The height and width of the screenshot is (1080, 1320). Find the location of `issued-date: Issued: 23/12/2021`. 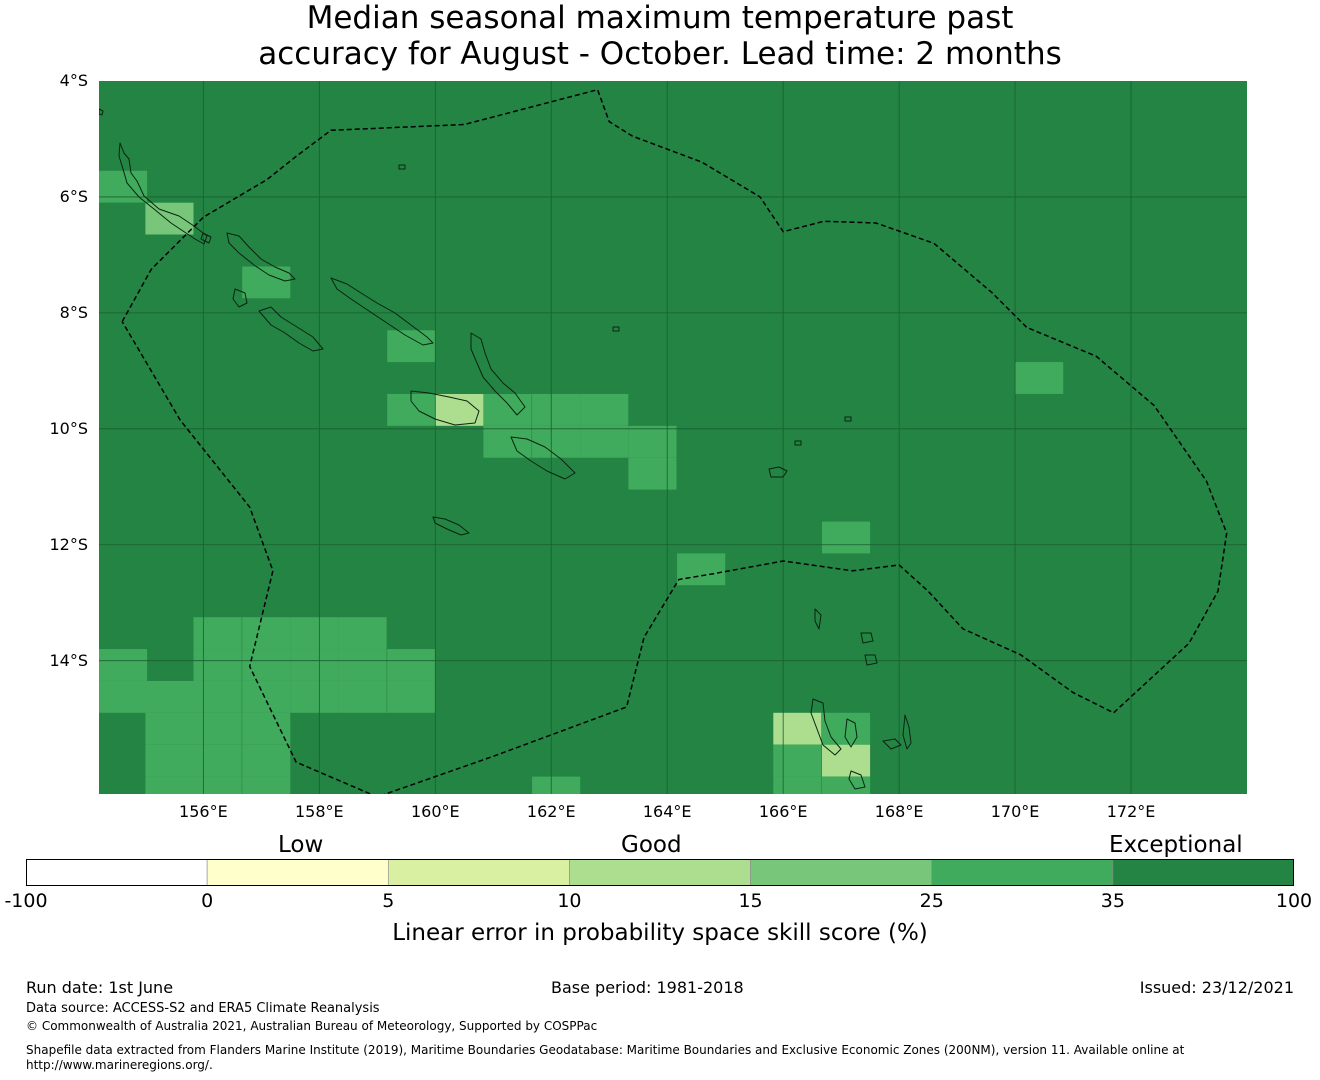

issued-date: Issued: 23/12/2021 is located at coordinates (1216, 987).